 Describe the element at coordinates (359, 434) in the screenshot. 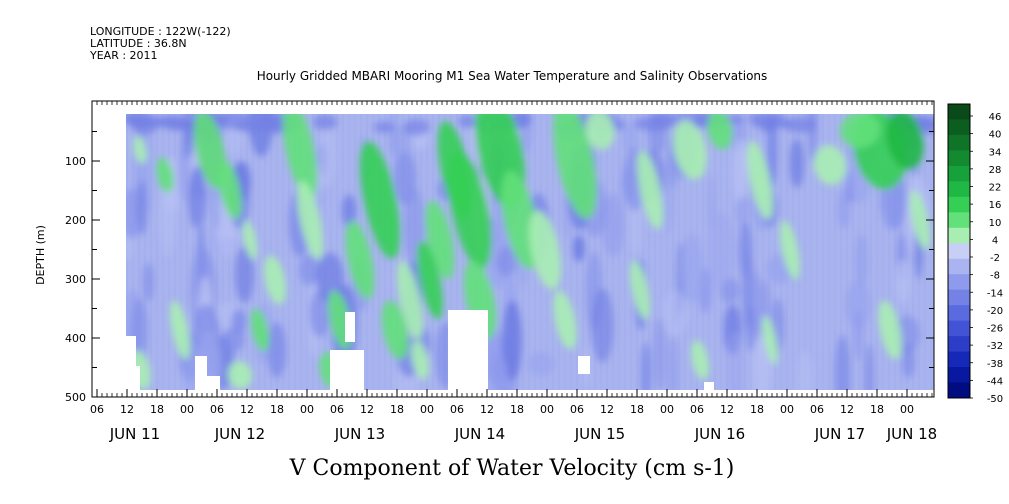

I see `x-date-label: JUN 13` at that location.